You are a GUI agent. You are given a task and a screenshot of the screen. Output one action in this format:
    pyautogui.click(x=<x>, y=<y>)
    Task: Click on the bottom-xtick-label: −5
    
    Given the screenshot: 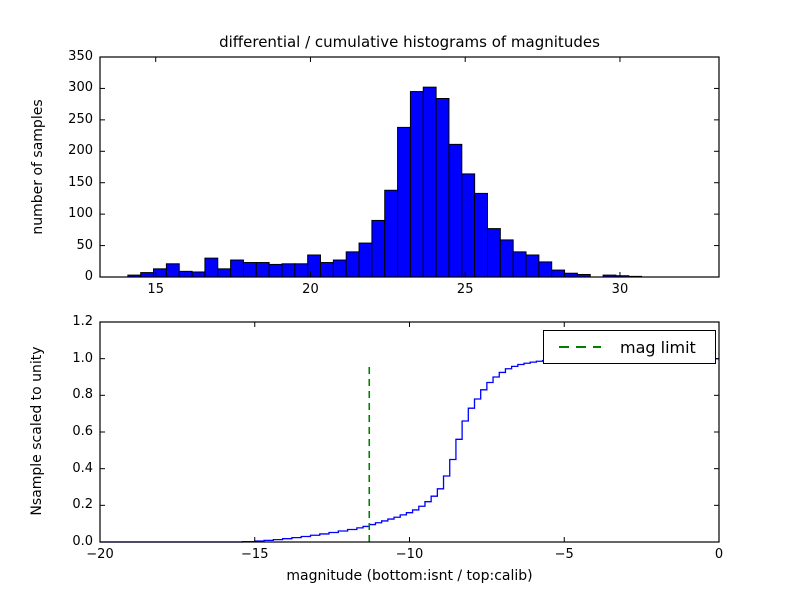 What is the action you would take?
    pyautogui.click(x=564, y=554)
    